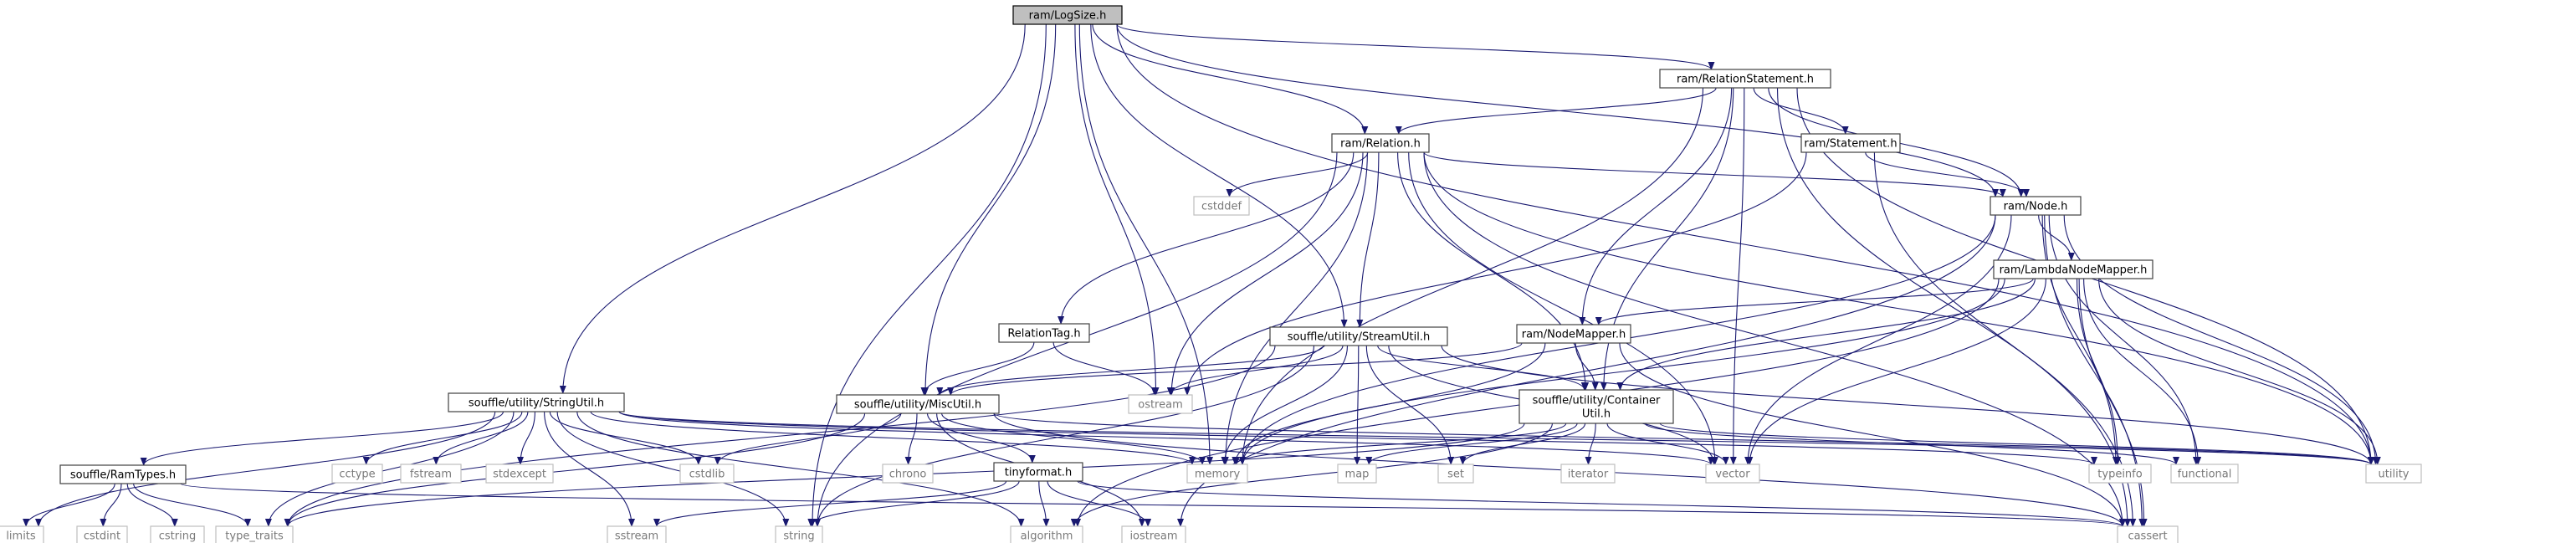  Describe the element at coordinates (801, 469) in the screenshot. I see `edge-stringutil-to-algorithm` at that location.